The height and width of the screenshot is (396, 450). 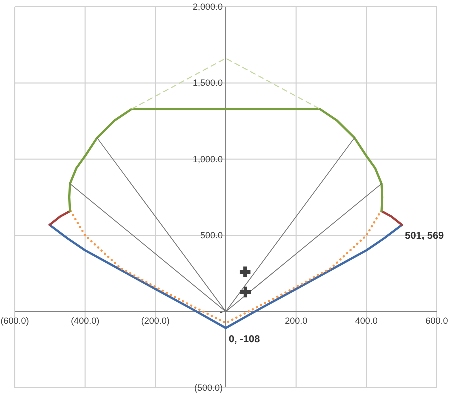 What do you see at coordinates (208, 387) in the screenshot?
I see `y-tick-label: (500.0)` at bounding box center [208, 387].